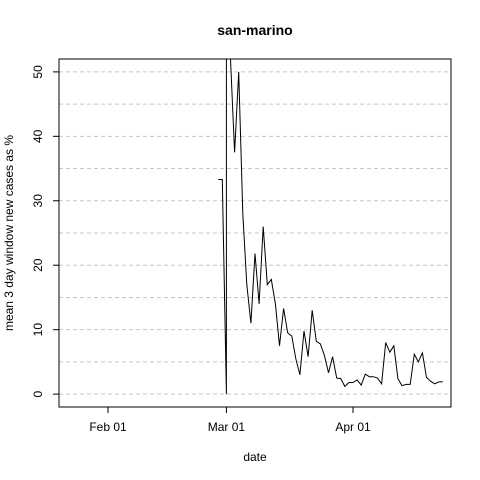 Image resolution: width=480 pixels, height=480 pixels. What do you see at coordinates (38, 265) in the screenshot?
I see `y-tick-label: 20` at bounding box center [38, 265].